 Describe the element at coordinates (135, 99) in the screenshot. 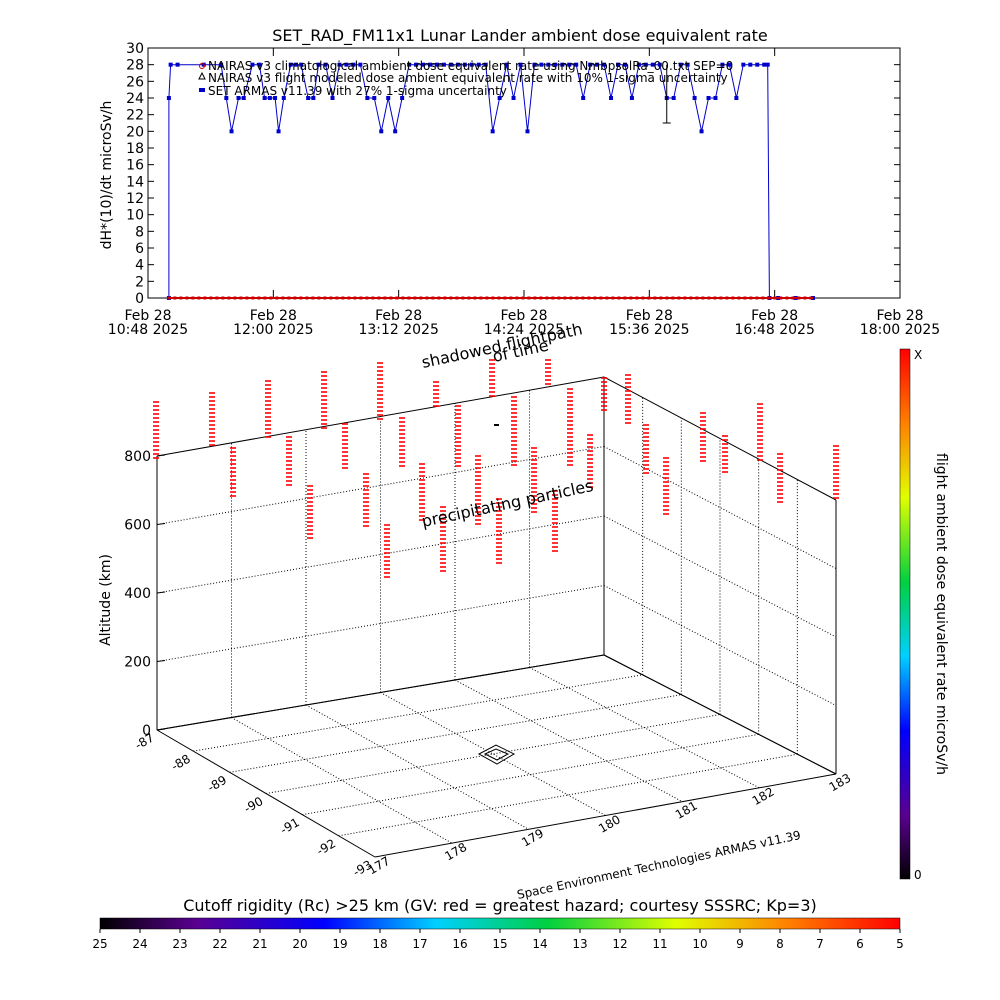

I see `y-tick-label: 24` at that location.